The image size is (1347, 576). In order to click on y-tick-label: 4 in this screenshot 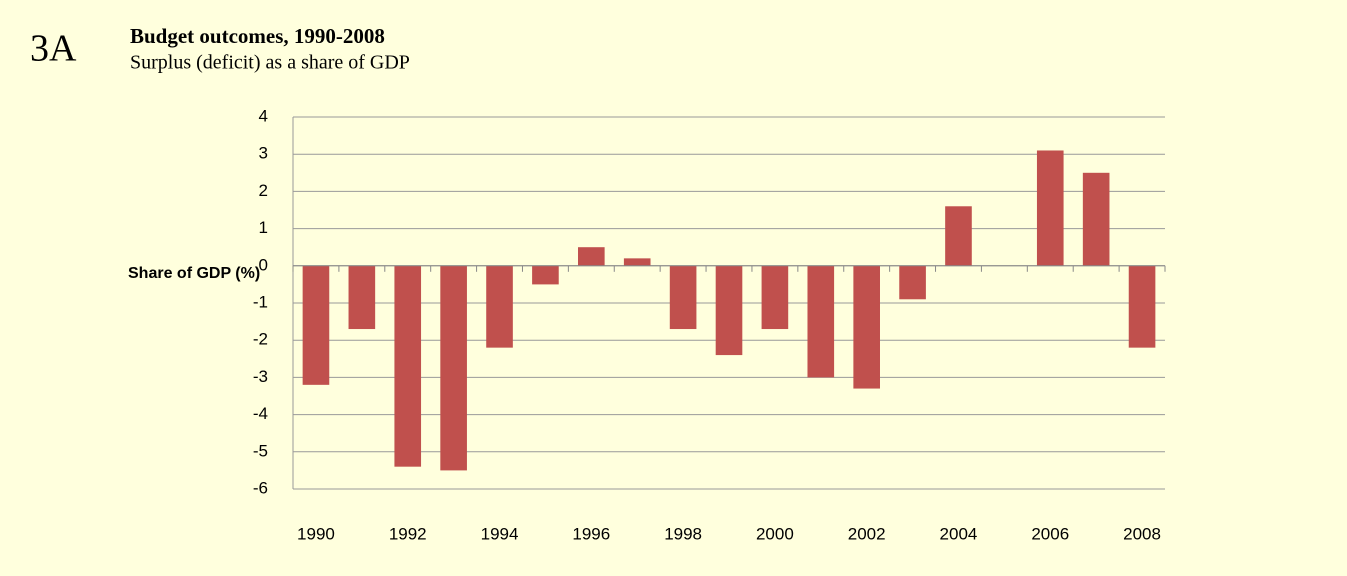, I will do `click(263, 115)`.